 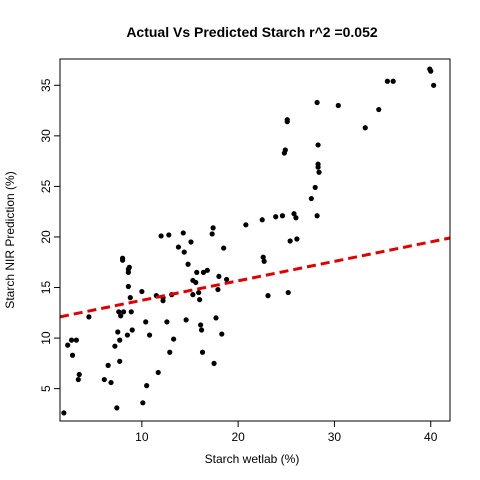 What do you see at coordinates (46, 186) in the screenshot?
I see `y-tick-label: 25` at bounding box center [46, 186].